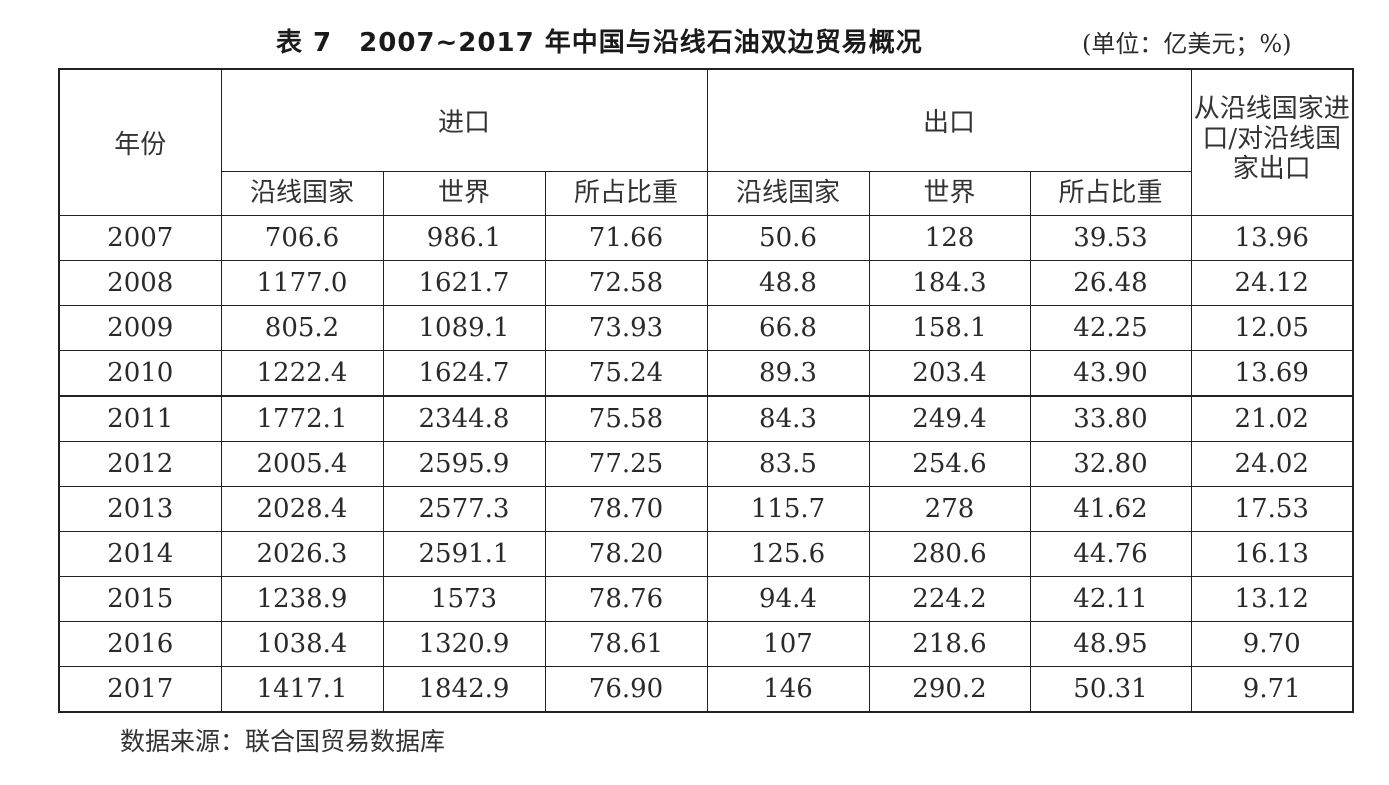 The width and height of the screenshot is (1389, 785). What do you see at coordinates (140, 418) in the screenshot?
I see `year-cell: 2011` at bounding box center [140, 418].